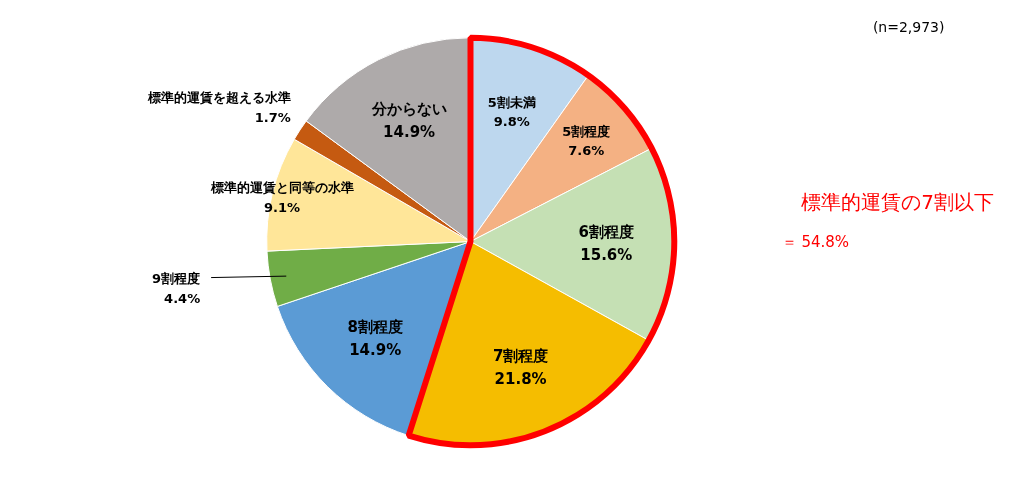 This screenshot has width=1024, height=482. I want to click on data-label: 9.1%, so click(282, 207).